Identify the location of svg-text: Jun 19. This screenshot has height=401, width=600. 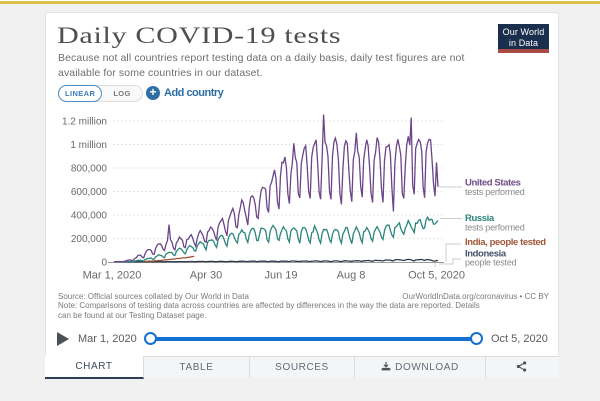
(280, 276).